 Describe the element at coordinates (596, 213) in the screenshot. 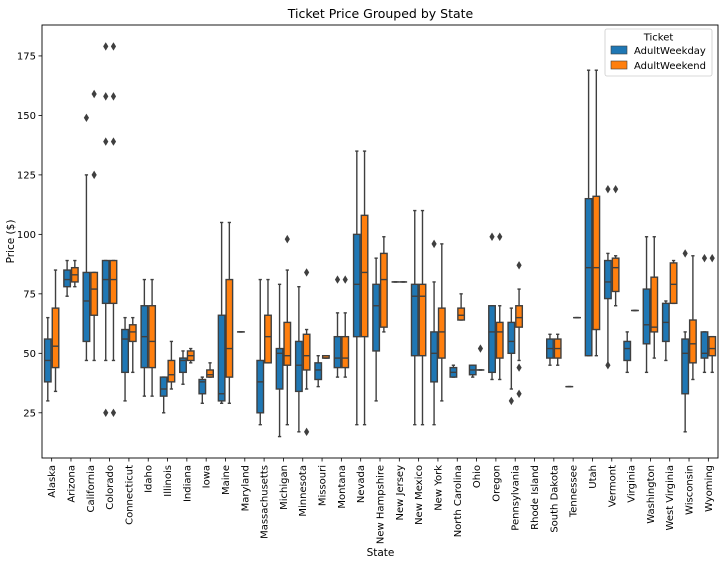

I see `box-adultweekend-utah` at that location.